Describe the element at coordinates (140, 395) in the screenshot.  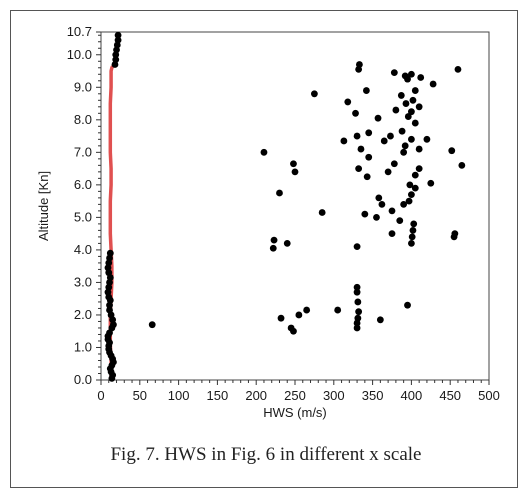
I see `x-tick-label: 50` at that location.